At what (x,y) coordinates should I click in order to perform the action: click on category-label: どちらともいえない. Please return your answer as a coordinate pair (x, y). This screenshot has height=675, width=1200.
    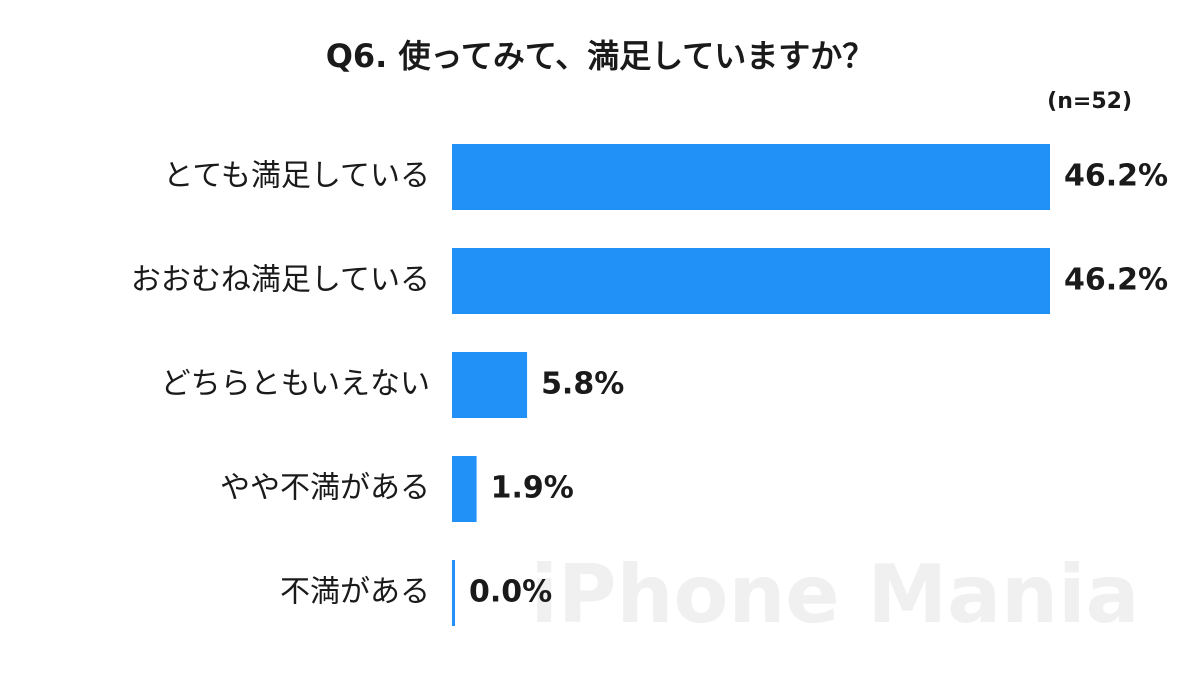
    Looking at the image, I should click on (295, 384).